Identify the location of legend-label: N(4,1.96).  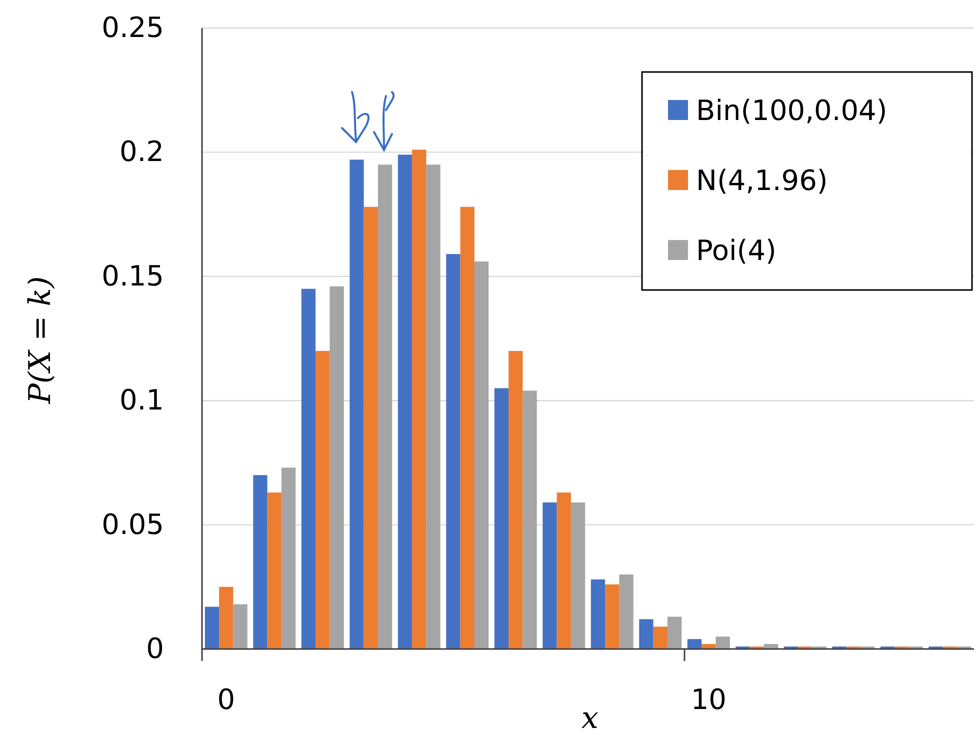
(762, 180).